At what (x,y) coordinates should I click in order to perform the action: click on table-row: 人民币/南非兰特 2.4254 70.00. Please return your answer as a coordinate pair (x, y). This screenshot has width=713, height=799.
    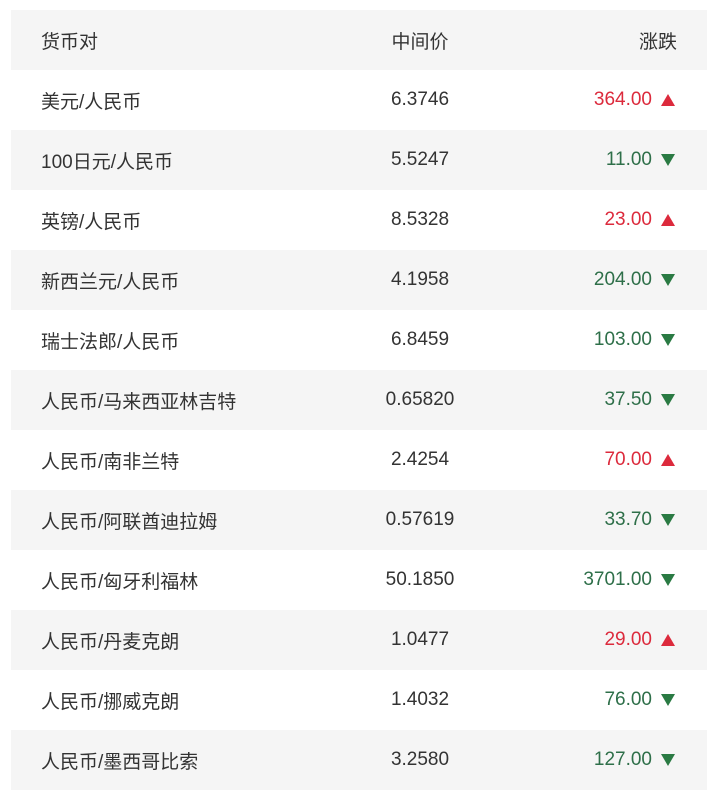
    Looking at the image, I should click on (359, 460).